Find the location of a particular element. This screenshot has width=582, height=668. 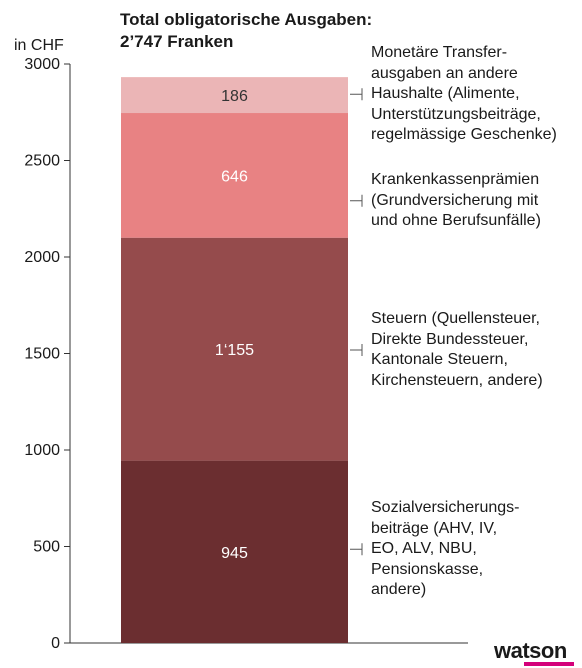

y-axis-unit-label: in CHF is located at coordinates (39, 45).